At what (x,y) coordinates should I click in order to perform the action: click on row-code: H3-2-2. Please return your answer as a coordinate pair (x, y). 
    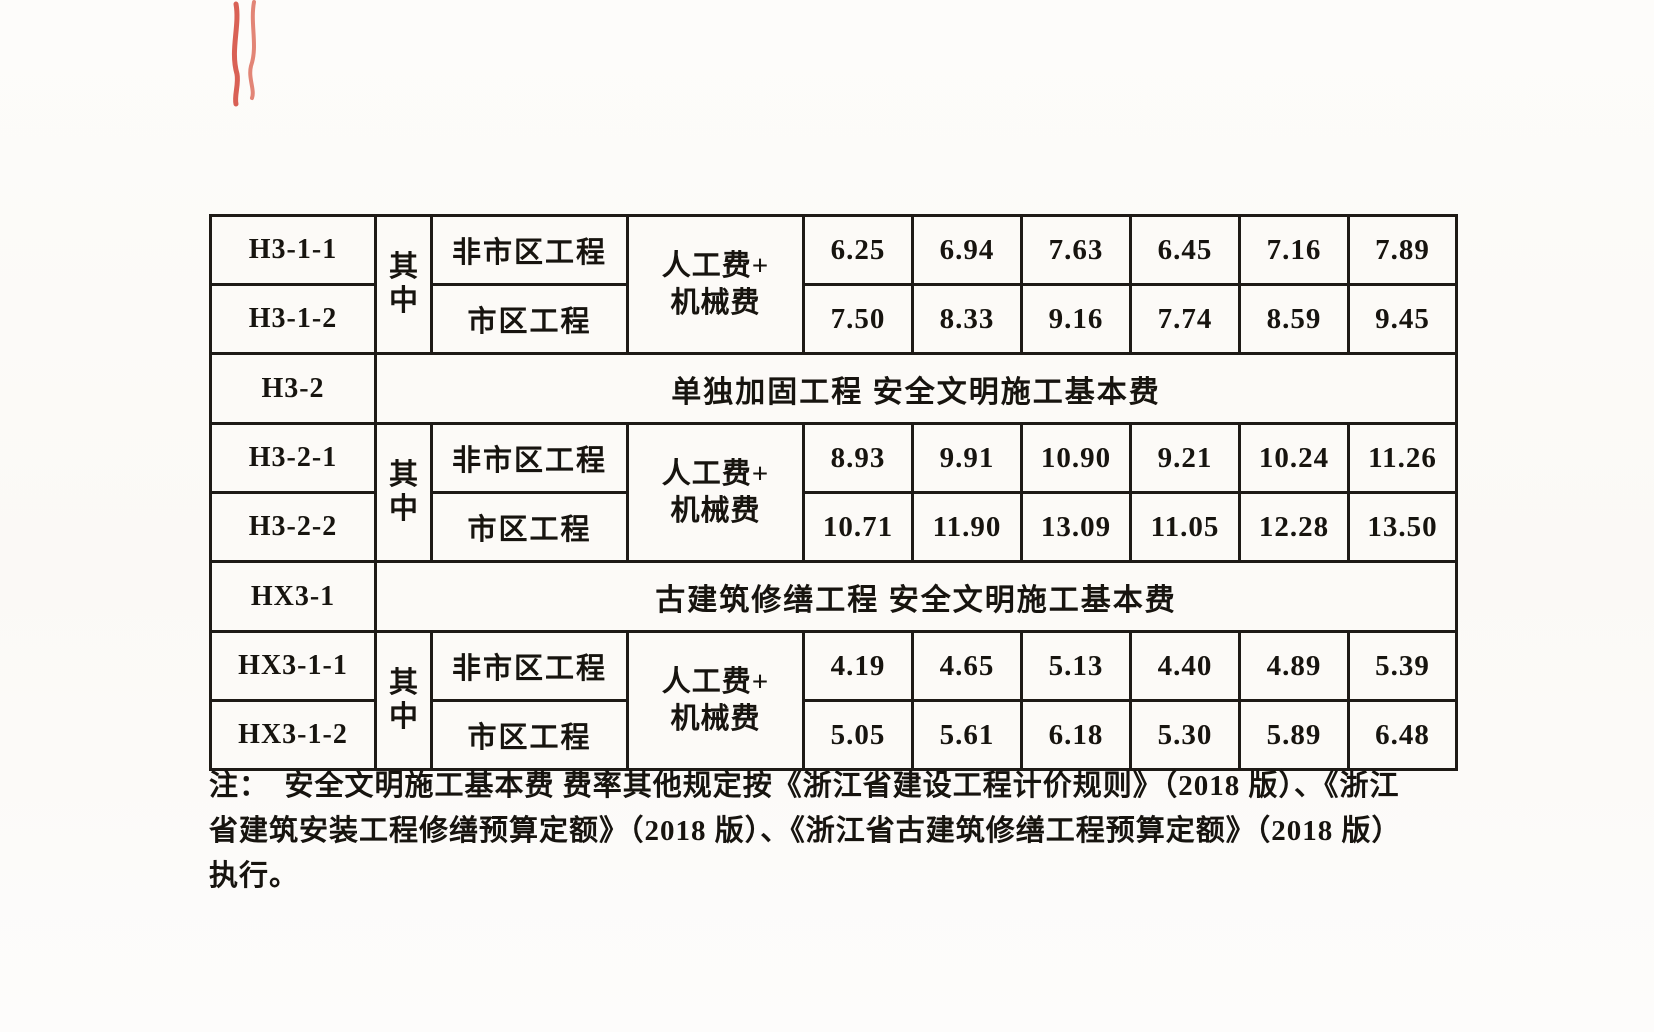
    Looking at the image, I should click on (293, 527).